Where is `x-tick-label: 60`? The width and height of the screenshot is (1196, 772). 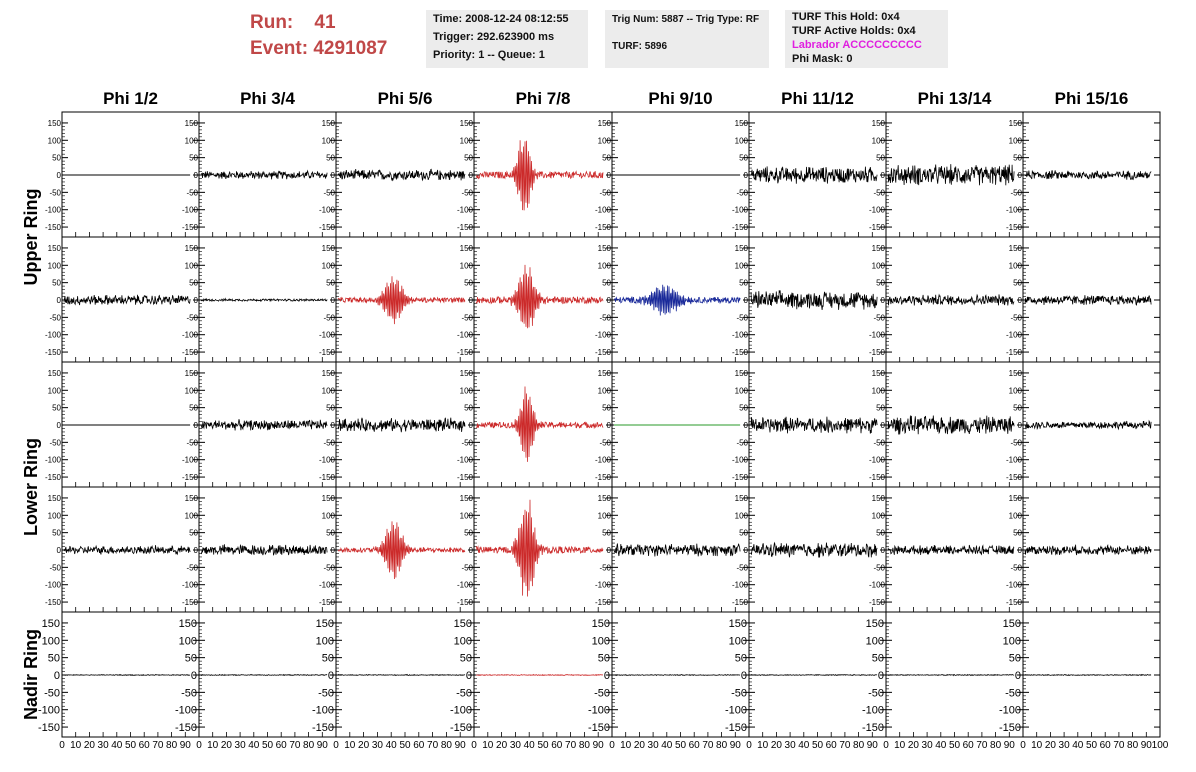
x-tick-label: 60 is located at coordinates (1106, 745).